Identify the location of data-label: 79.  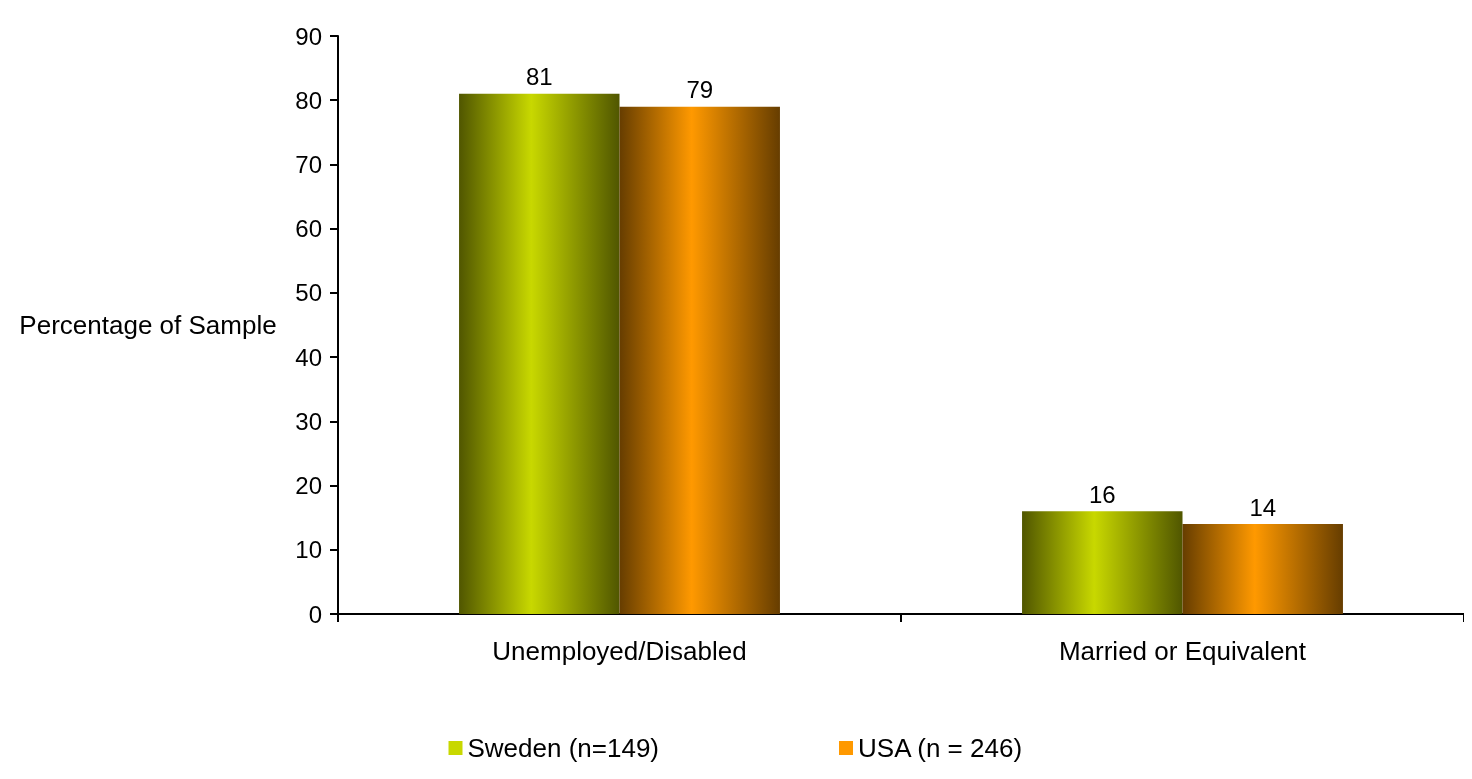
(700, 90).